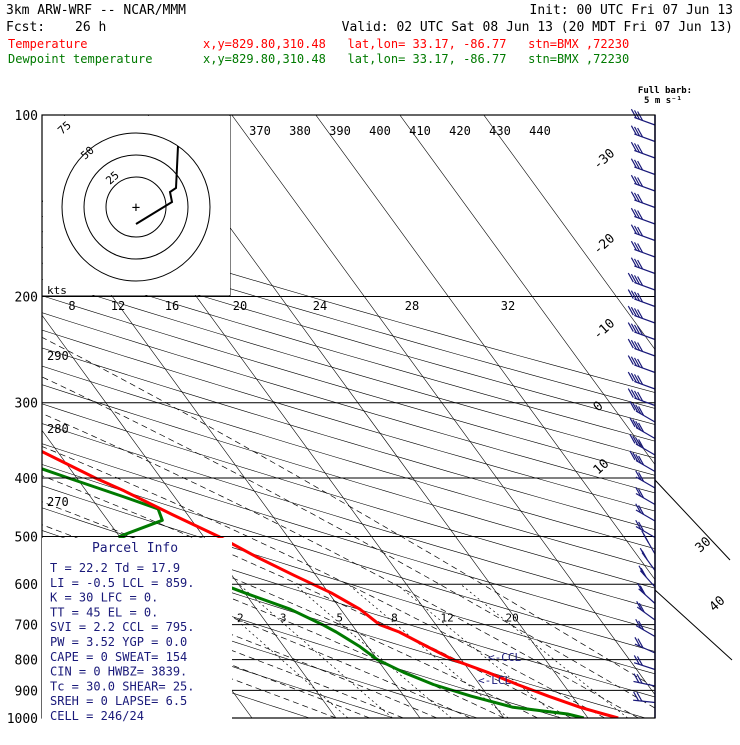  What do you see at coordinates (508, 306) in the screenshot?
I see `hodograph-axis-tick: 32` at bounding box center [508, 306].